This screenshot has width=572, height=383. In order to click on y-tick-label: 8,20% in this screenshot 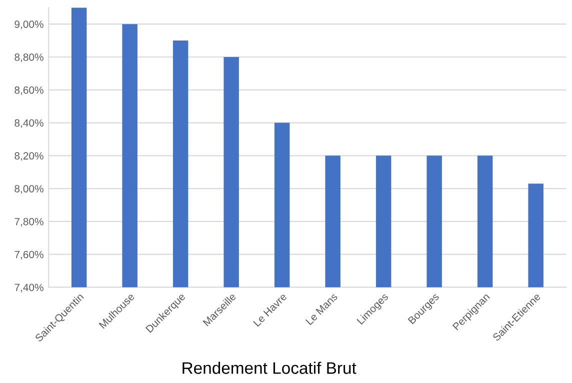, I will do `click(29, 156)`.